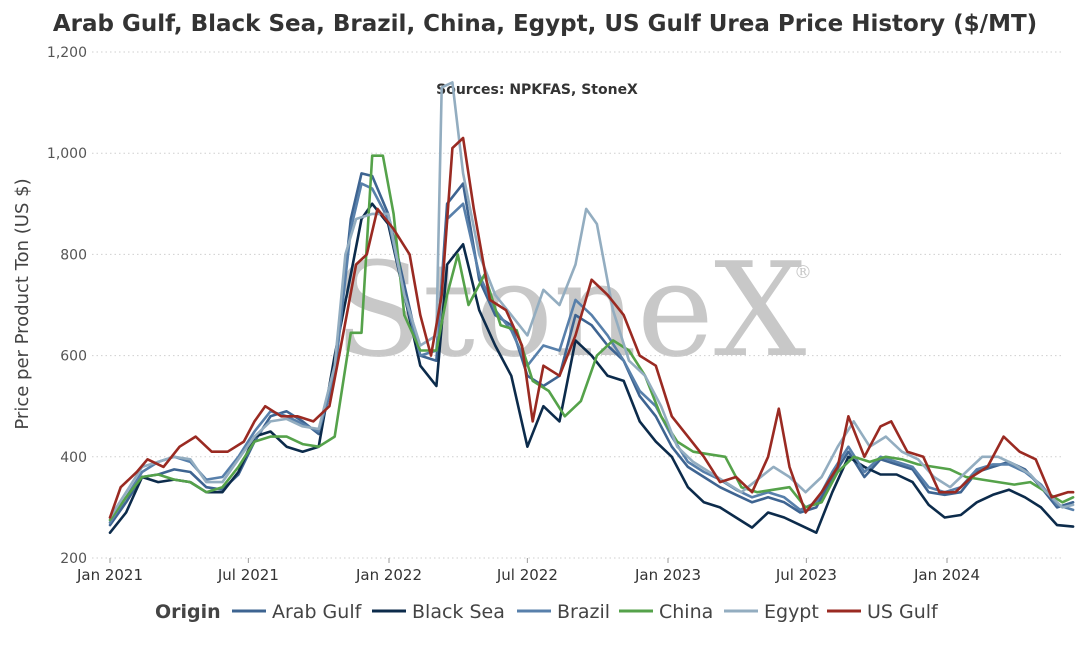  What do you see at coordinates (458, 612) in the screenshot?
I see `legend-label-black-sea: Black Sea` at bounding box center [458, 612].